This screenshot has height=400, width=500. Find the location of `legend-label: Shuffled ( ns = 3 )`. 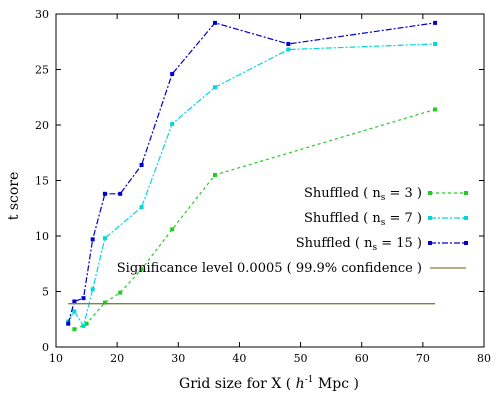

legend-label: Shuffled ( ns = 3 ) is located at coordinates (363, 194).